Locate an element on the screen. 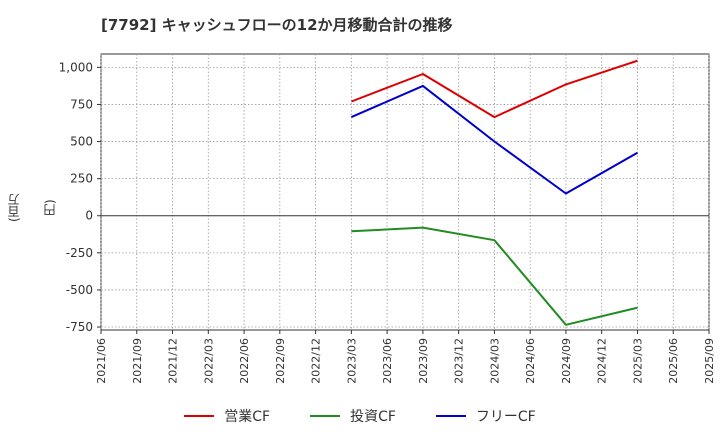  x-tick-label: 2023/12 is located at coordinates (459, 361).